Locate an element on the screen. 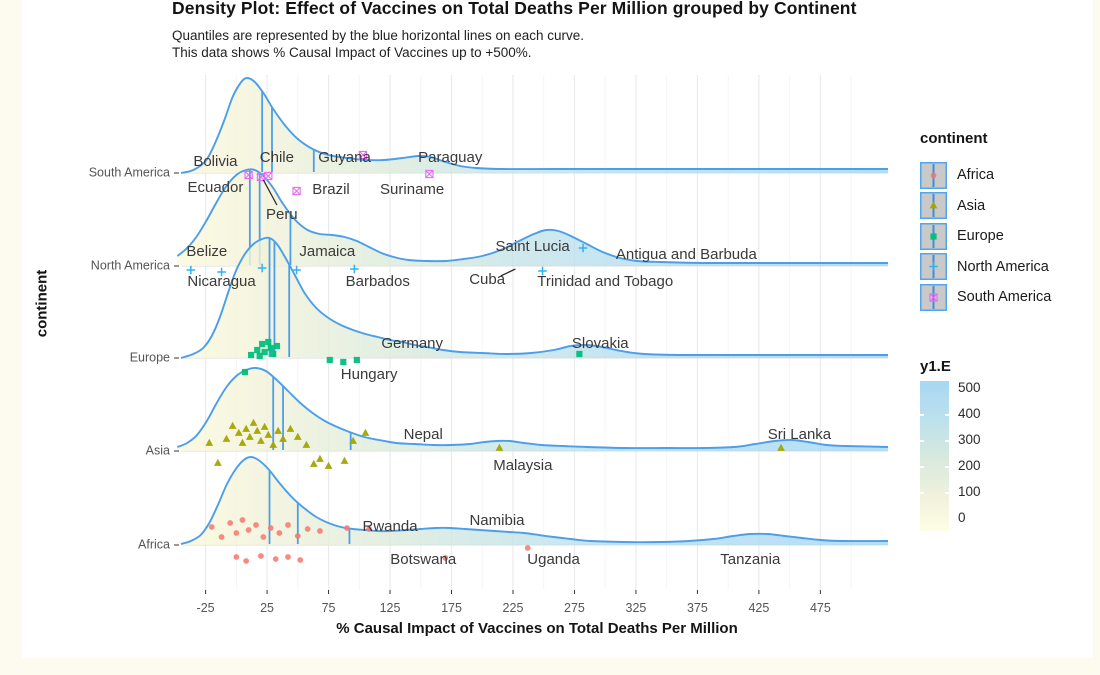  legend-key-north-america-icon is located at coordinates (933, 267).